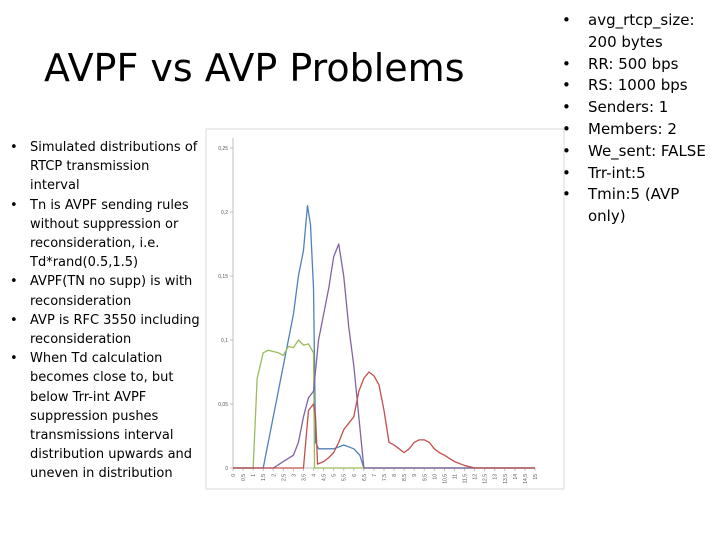 This screenshot has width=720, height=540. I want to click on y-tick-label: 0, so click(226, 469).